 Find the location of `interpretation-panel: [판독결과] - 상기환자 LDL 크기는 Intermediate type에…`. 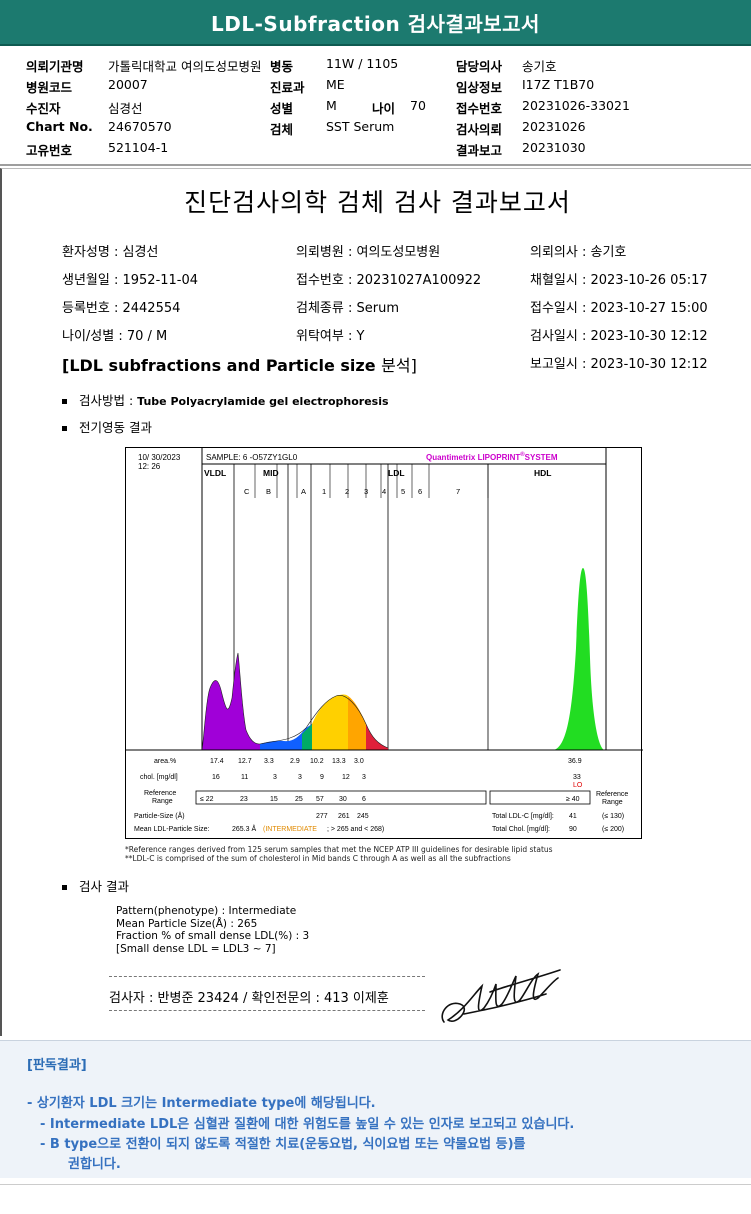

interpretation-panel: [판독결과] - 상기환자 LDL 크기는 Intermediate type에… is located at coordinates (375, 1109).